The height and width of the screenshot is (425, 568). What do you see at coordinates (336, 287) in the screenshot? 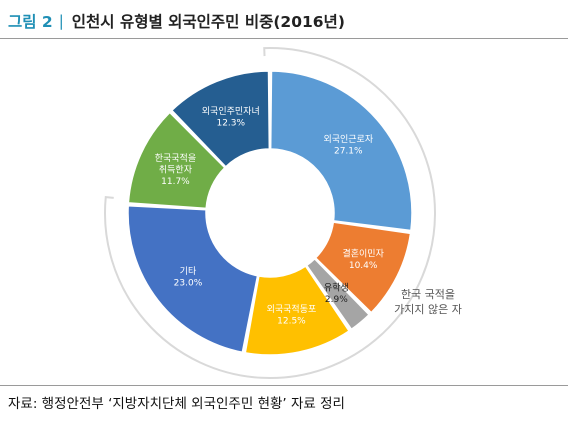
I see `slice-name: 유학생` at bounding box center [336, 287].